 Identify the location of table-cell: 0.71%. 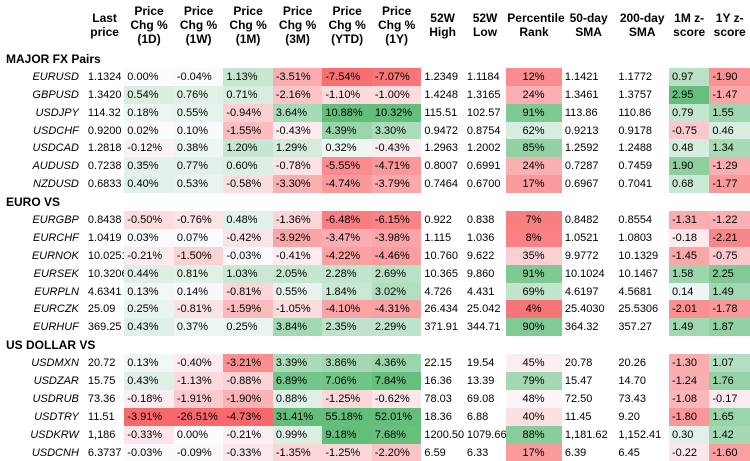
(248, 94).